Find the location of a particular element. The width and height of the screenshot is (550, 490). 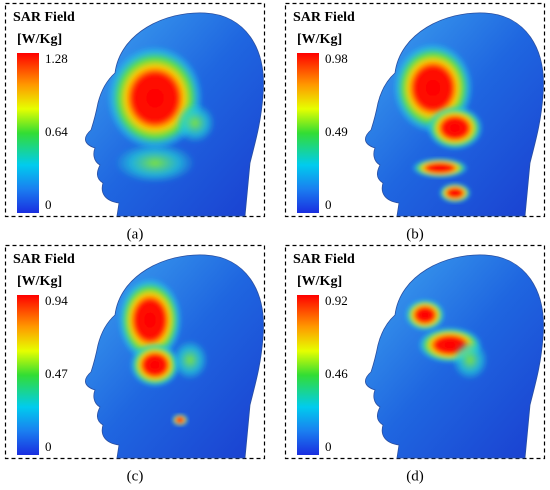

scale-label: 1.28 is located at coordinates (56, 58).